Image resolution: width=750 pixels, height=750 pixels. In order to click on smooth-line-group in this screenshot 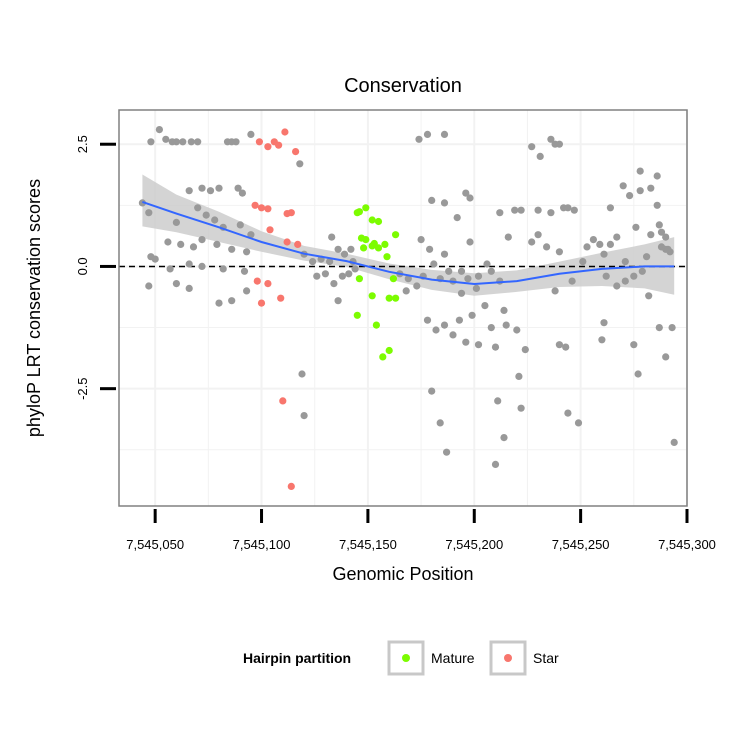, I will do `click(408, 243)`.